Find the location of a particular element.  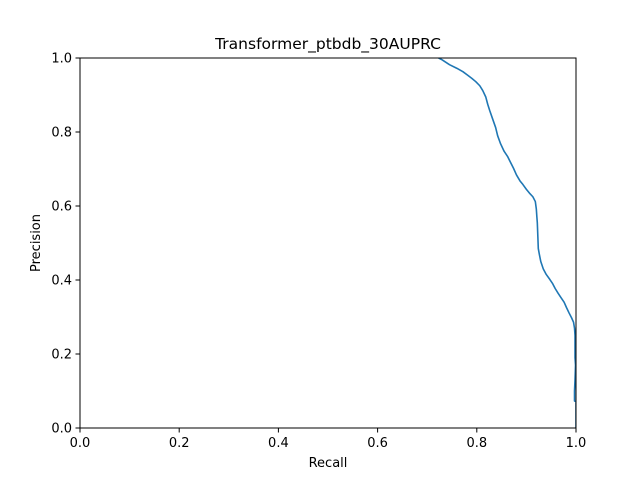

y-tick-label: 0.0 is located at coordinates (61, 429).